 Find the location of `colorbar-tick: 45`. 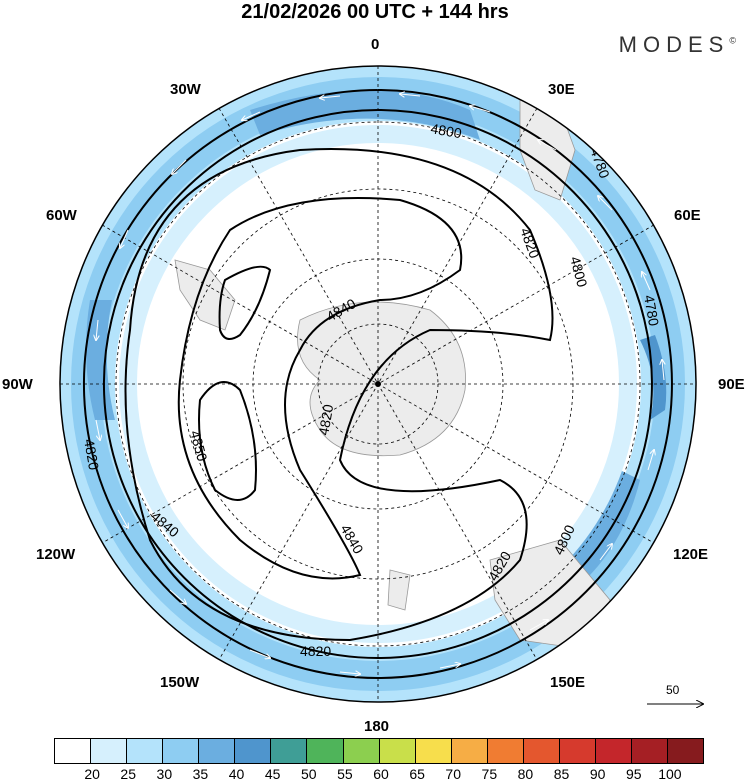

colorbar-tick: 45 is located at coordinates (272, 774).